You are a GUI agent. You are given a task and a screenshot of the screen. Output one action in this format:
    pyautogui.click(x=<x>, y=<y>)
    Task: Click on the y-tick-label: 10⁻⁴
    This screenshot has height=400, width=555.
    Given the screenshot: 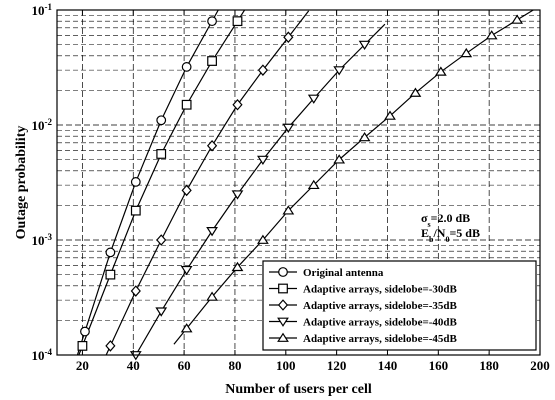 What is the action you would take?
    pyautogui.click(x=42, y=355)
    